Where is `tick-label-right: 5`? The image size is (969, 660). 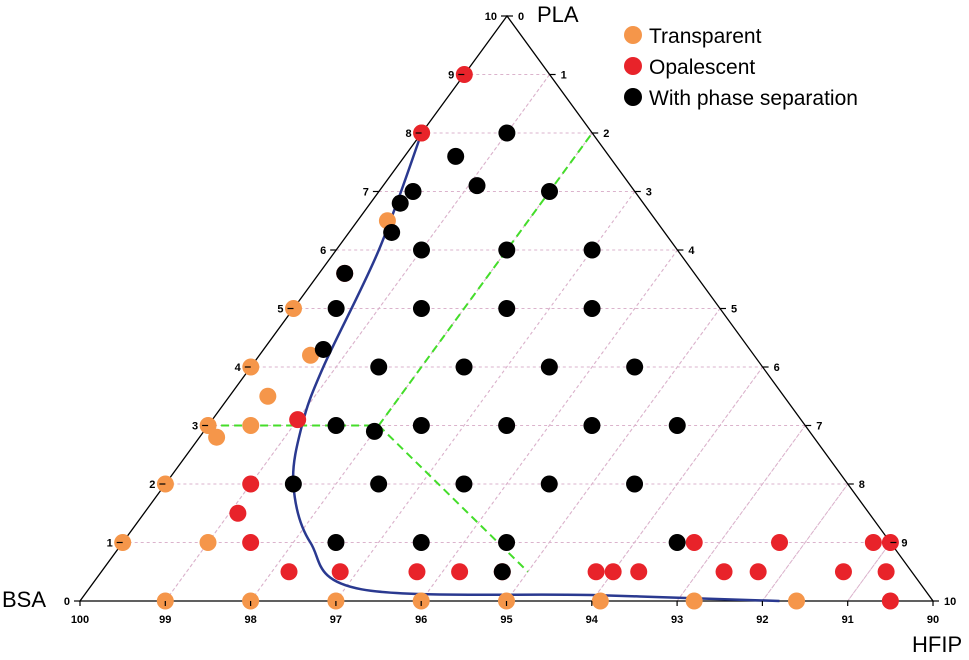 tick-label-right: 5 is located at coordinates (734, 310).